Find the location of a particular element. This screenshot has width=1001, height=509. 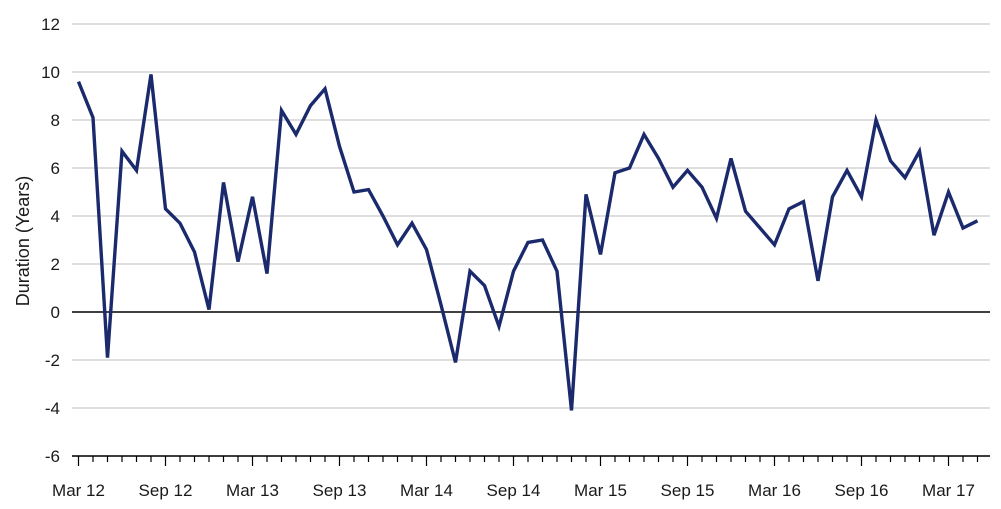

y-tick-label: 0 is located at coordinates (55, 312).